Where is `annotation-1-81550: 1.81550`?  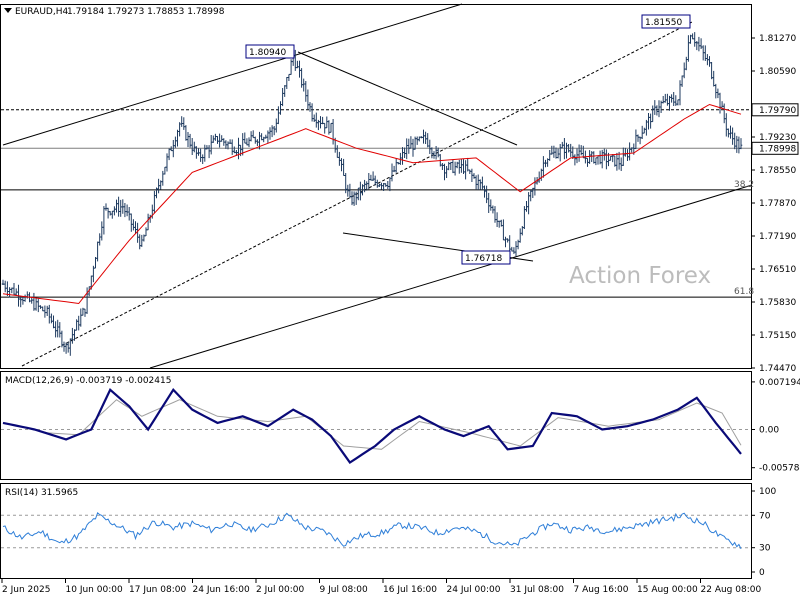
annotation-1-81550: 1.81550 is located at coordinates (666, 21).